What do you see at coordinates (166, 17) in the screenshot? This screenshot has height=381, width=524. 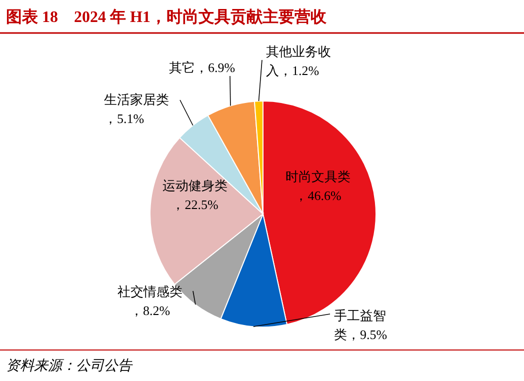 I see `title: 图表 18 2024 年 H1，时尚文具贡献主要营收` at bounding box center [166, 17].